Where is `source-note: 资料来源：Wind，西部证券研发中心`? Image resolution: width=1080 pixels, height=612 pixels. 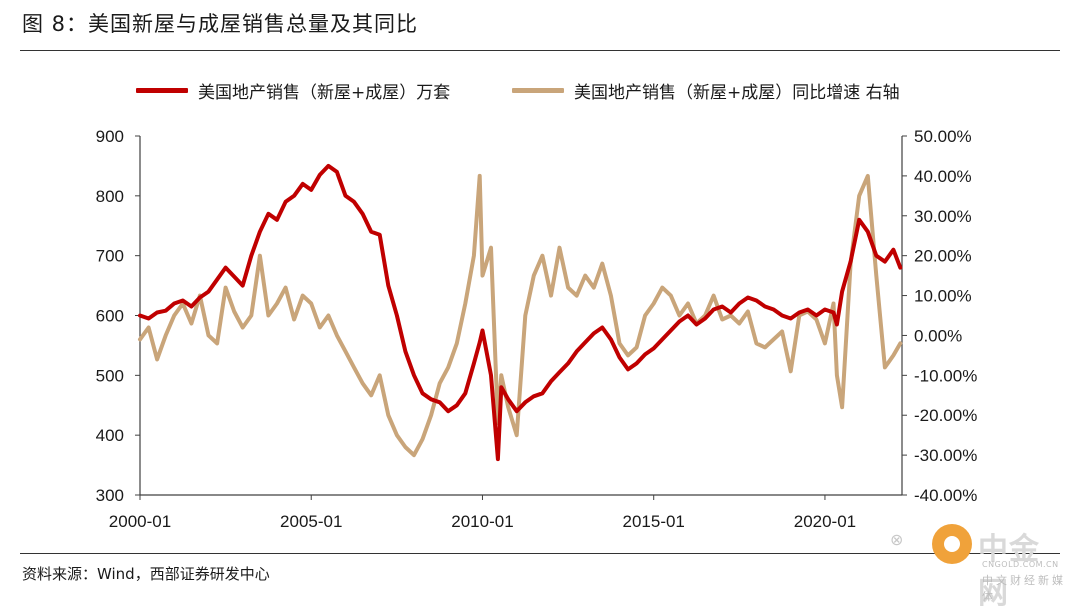 source-note: 资料来源：Wind，西部证券研发中心 is located at coordinates (146, 574).